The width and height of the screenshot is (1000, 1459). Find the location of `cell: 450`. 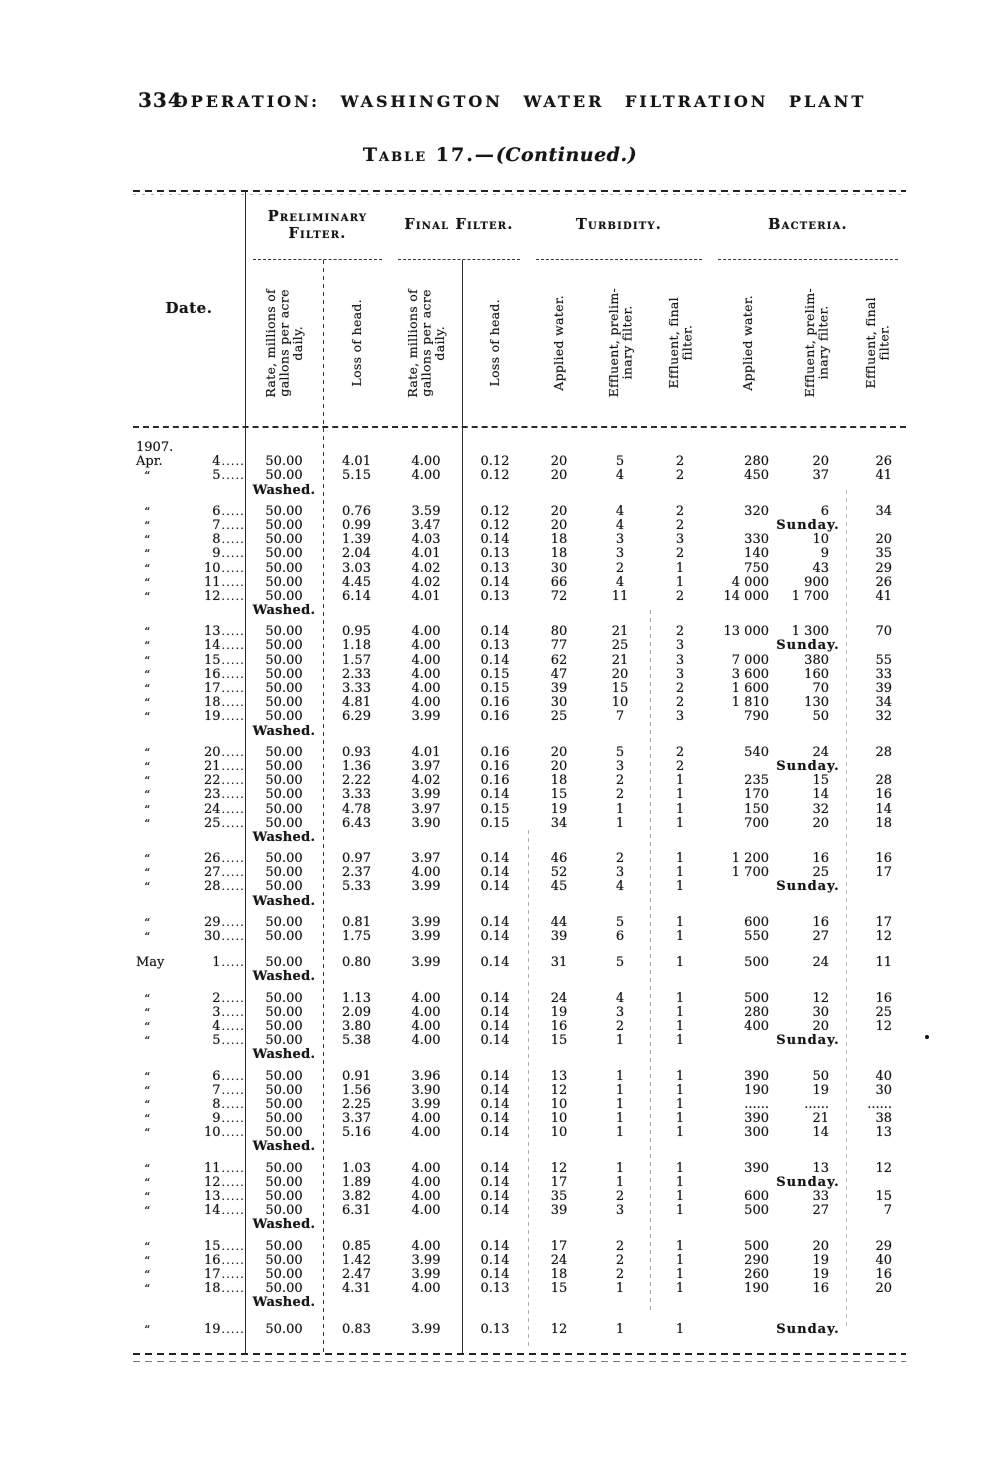

cell: 450 is located at coordinates (756, 476).